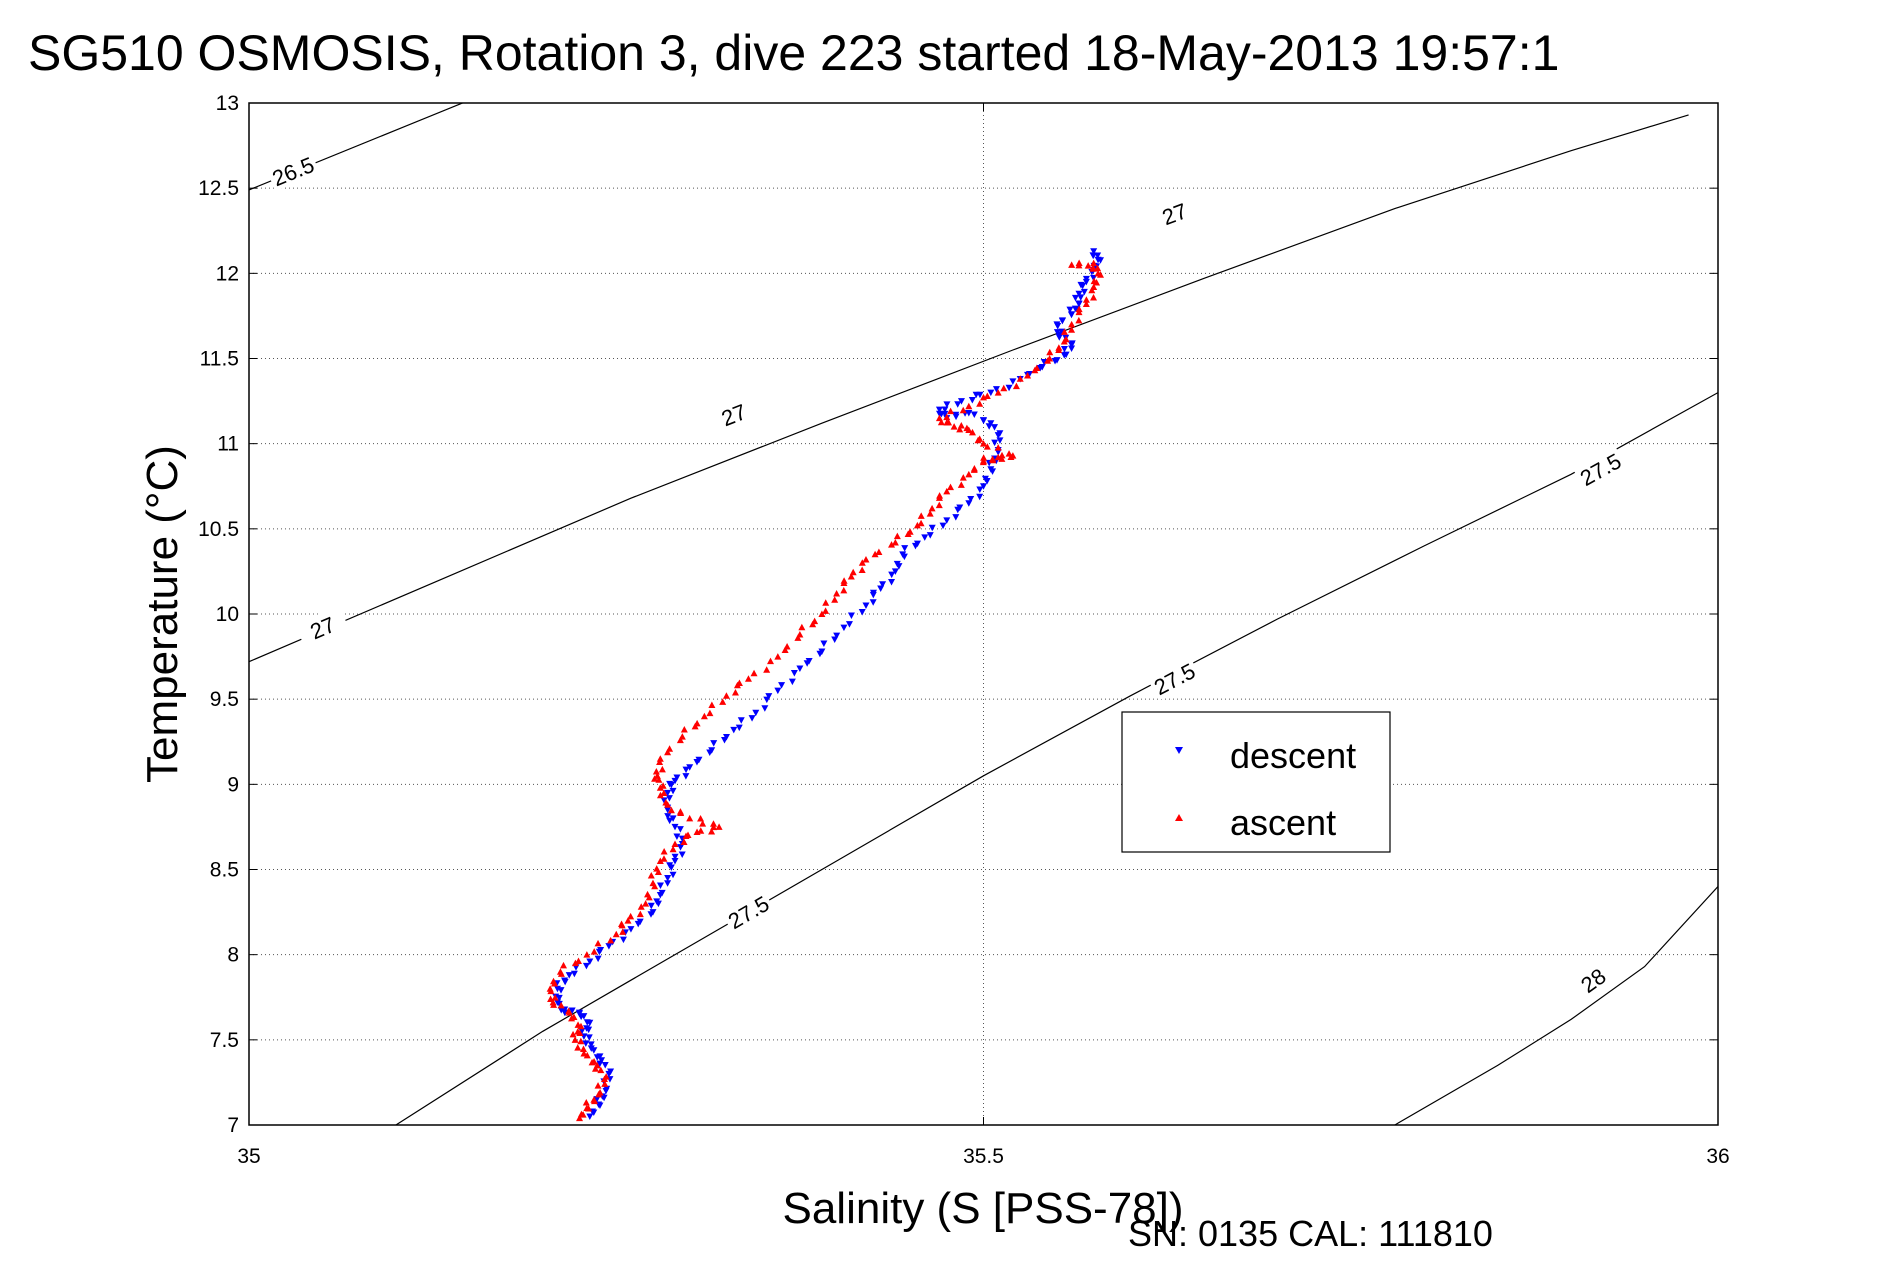  I want to click on y-tick-label: 13, so click(227, 103).